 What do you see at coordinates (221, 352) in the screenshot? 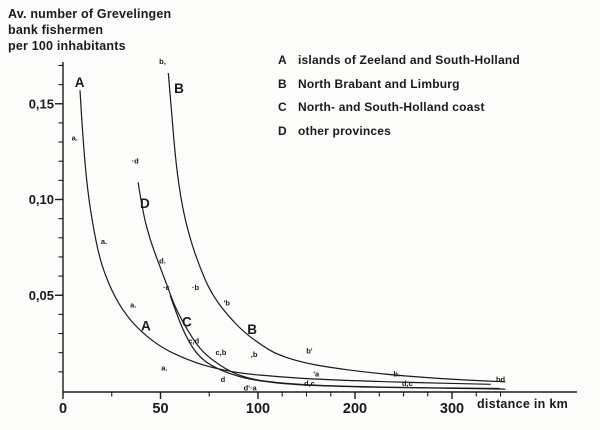
I see `data-point-label: c,b` at bounding box center [221, 352].